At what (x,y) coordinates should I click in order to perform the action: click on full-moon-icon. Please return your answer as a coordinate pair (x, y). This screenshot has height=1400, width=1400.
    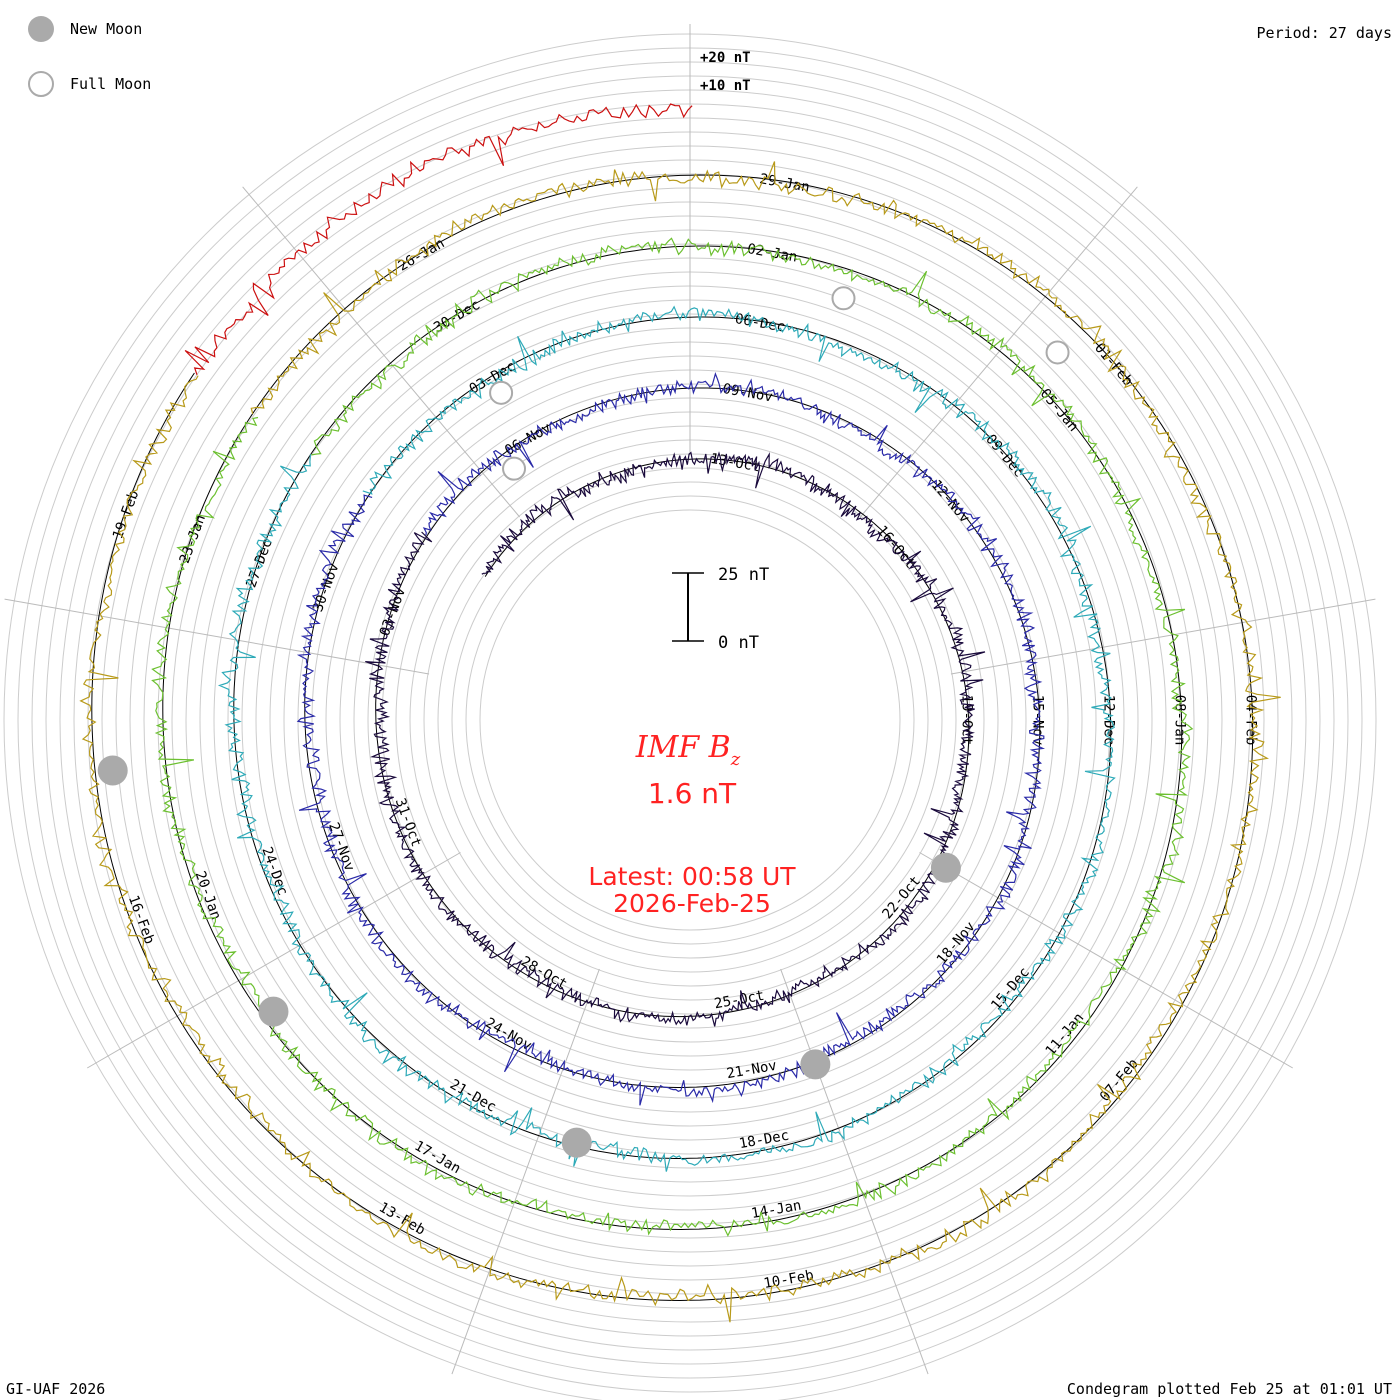
    Looking at the image, I should click on (41, 84).